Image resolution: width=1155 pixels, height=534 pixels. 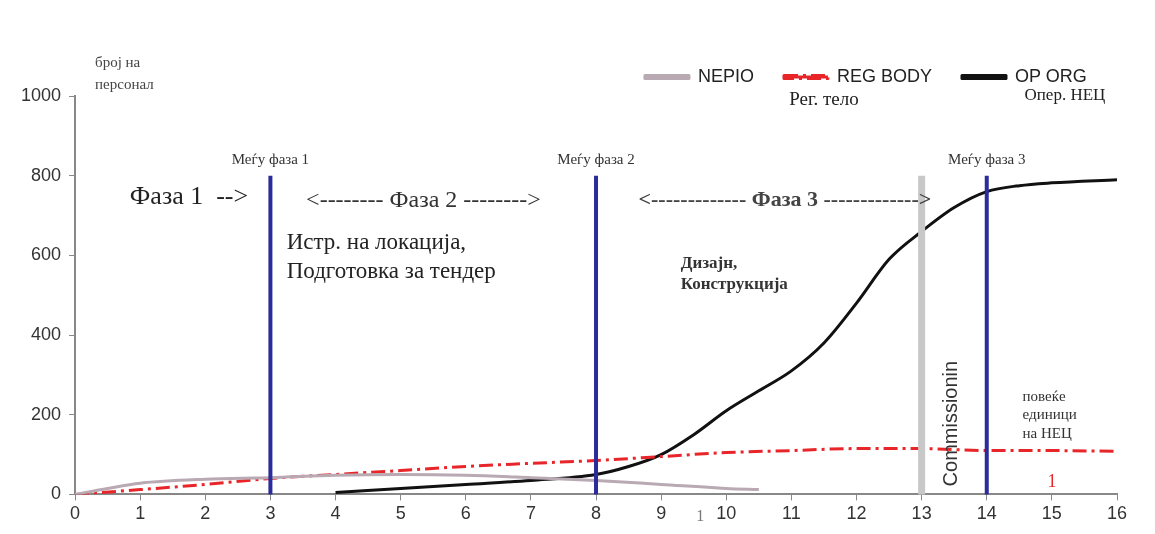 I want to click on annotation: 1, so click(x=1052, y=481).